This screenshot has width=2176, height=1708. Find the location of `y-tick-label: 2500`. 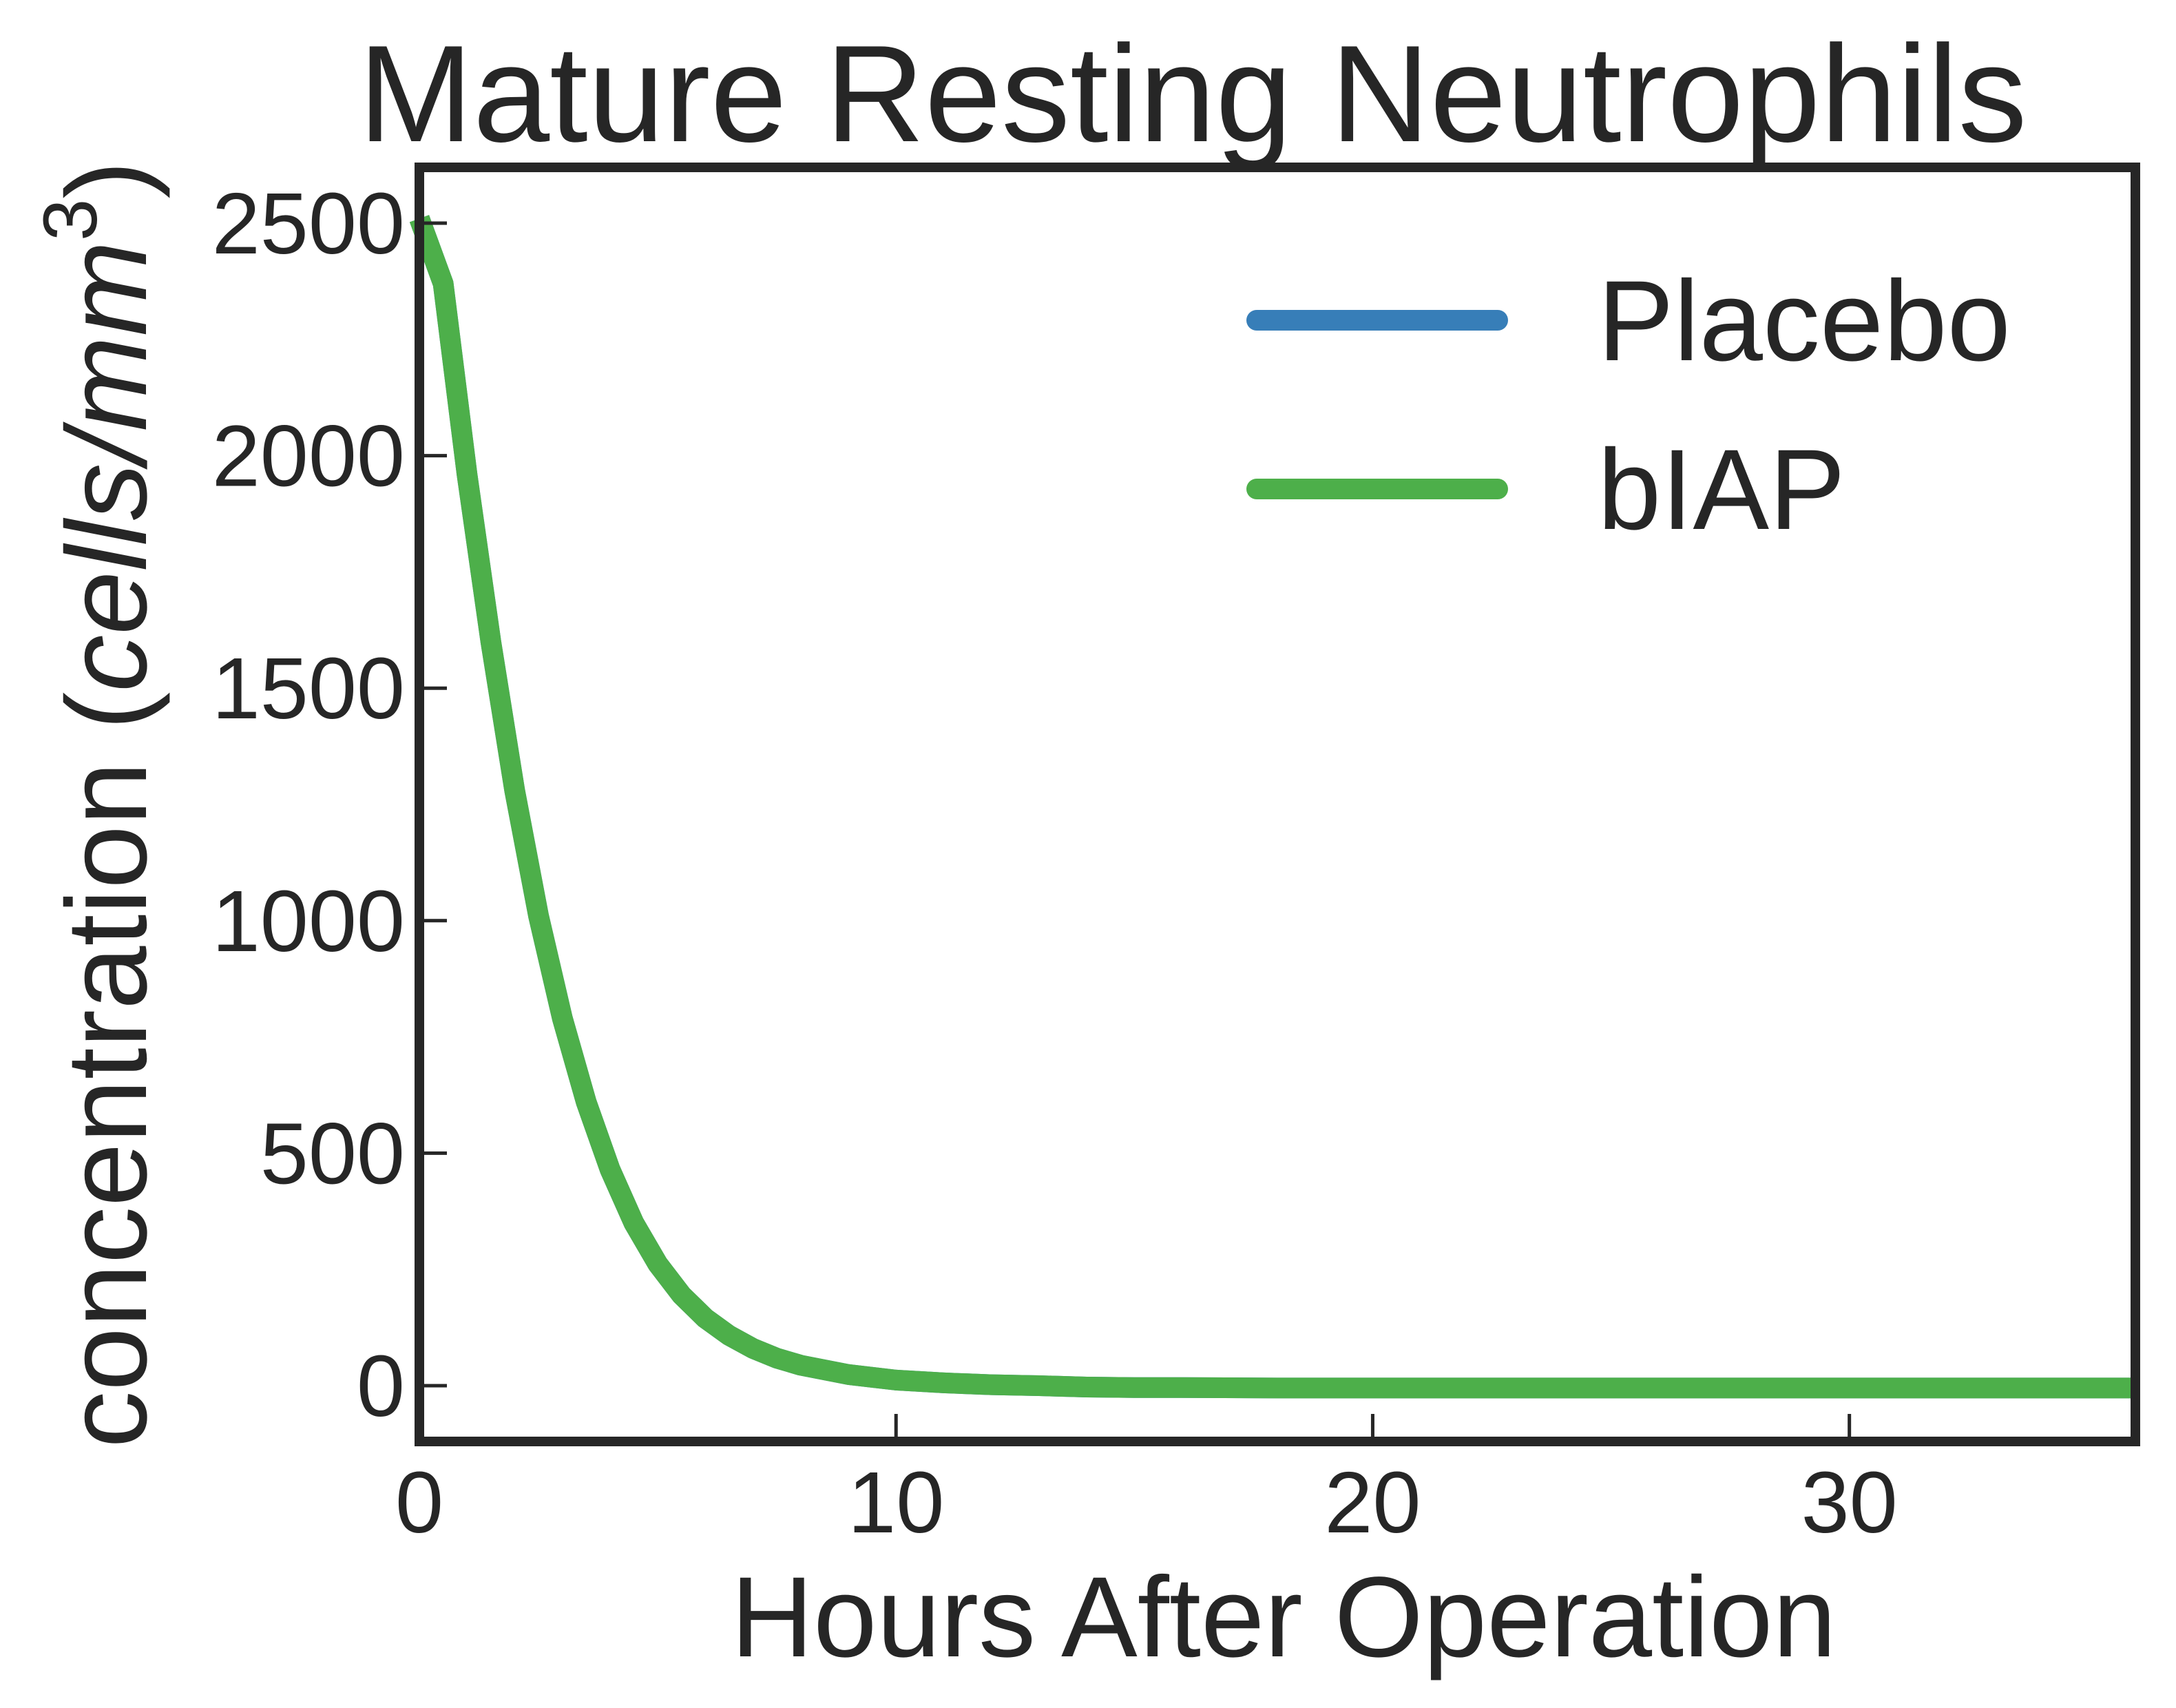

y-tick-label: 2500 is located at coordinates (308, 223).